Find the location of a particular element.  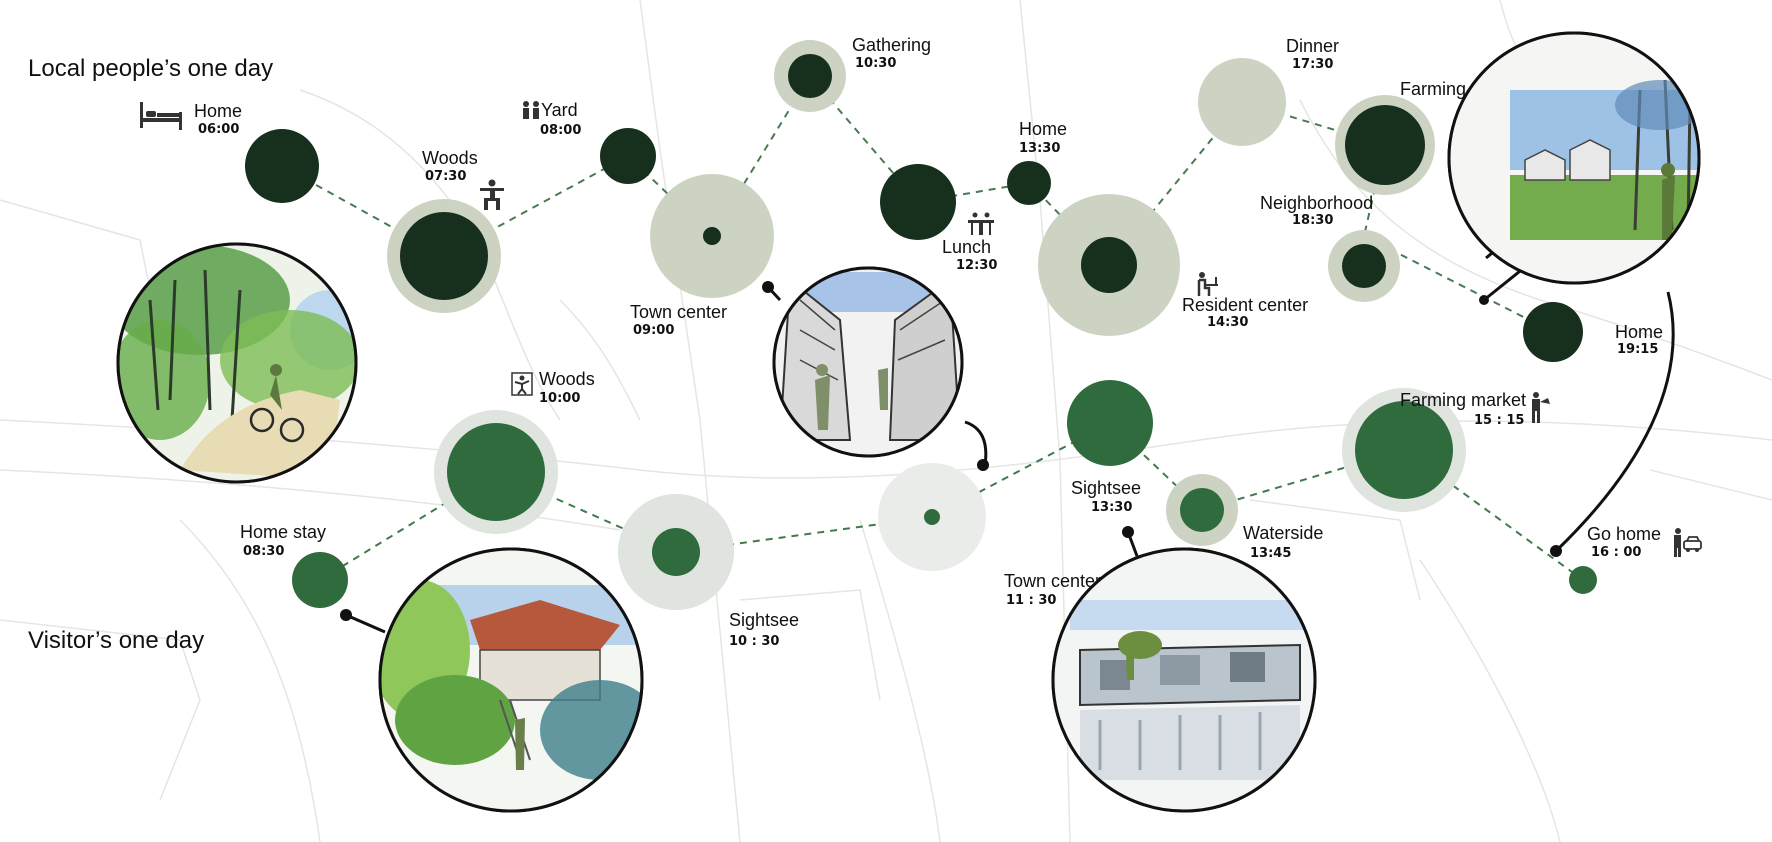

stop-time: 10:30 is located at coordinates (875, 63).